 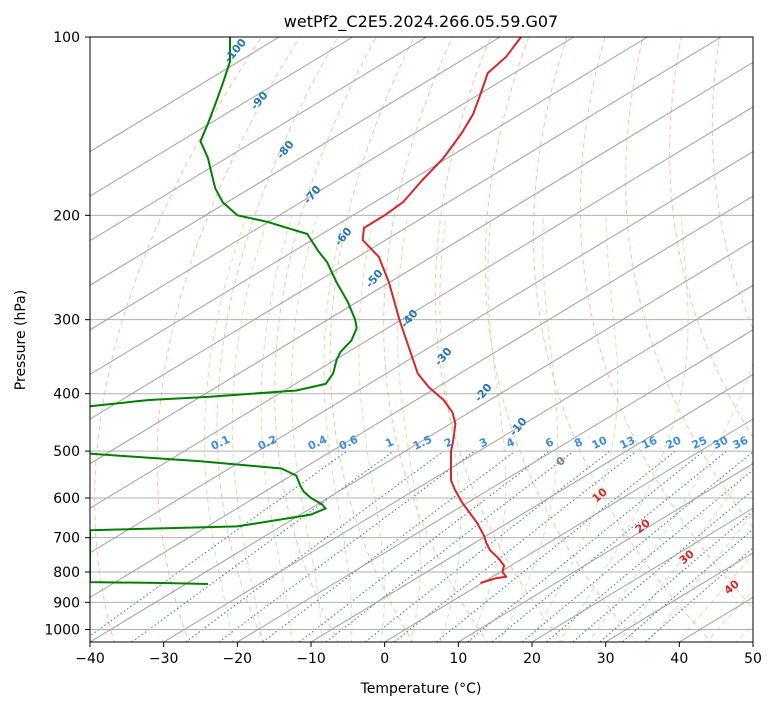 What do you see at coordinates (66, 539) in the screenshot?
I see `y-tick-label: 700` at bounding box center [66, 539].